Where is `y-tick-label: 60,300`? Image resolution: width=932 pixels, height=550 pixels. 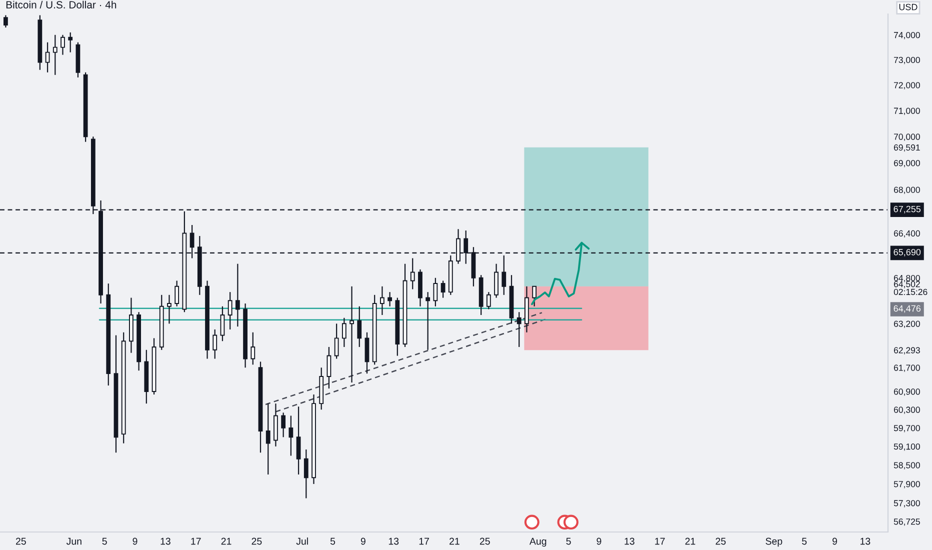
y-tick-label: 60,300 is located at coordinates (907, 410).